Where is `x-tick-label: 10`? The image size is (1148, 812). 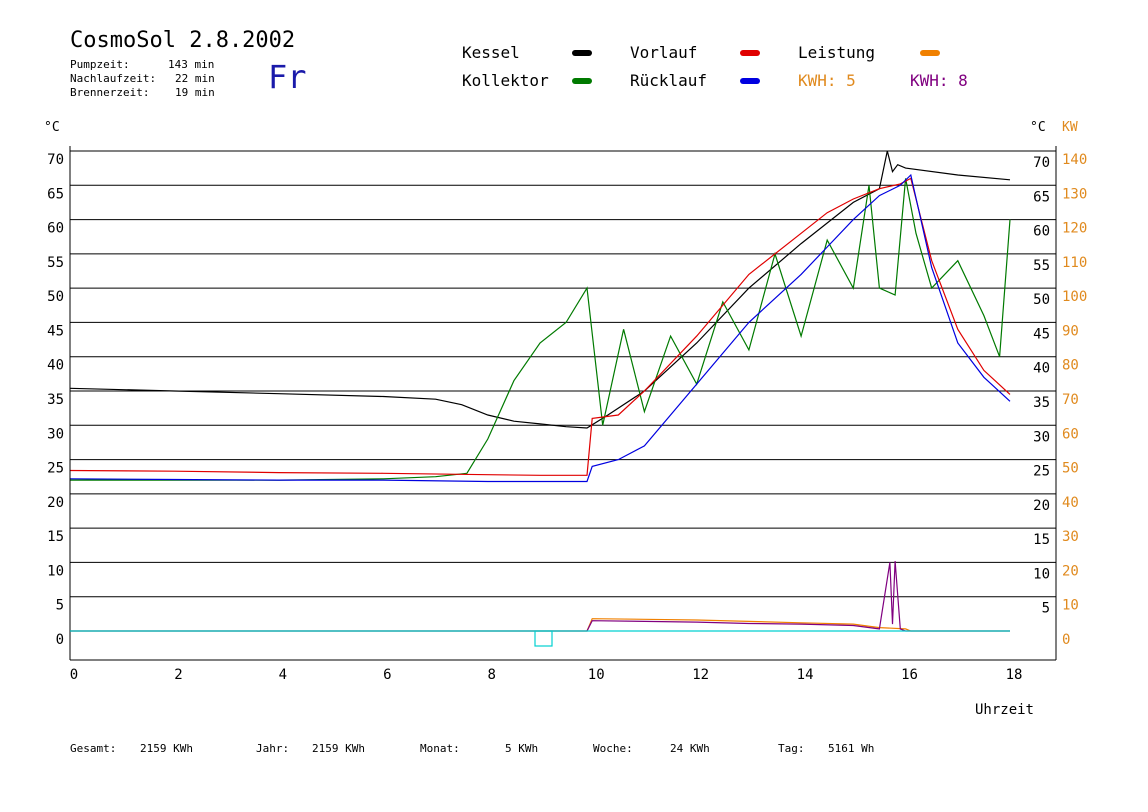 x-tick-label: 10 is located at coordinates (596, 675).